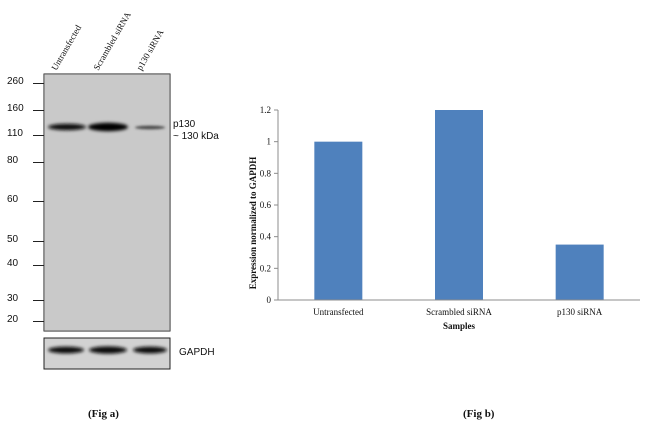 The image size is (650, 431). I want to click on p130-band-untransfected, so click(67, 127).